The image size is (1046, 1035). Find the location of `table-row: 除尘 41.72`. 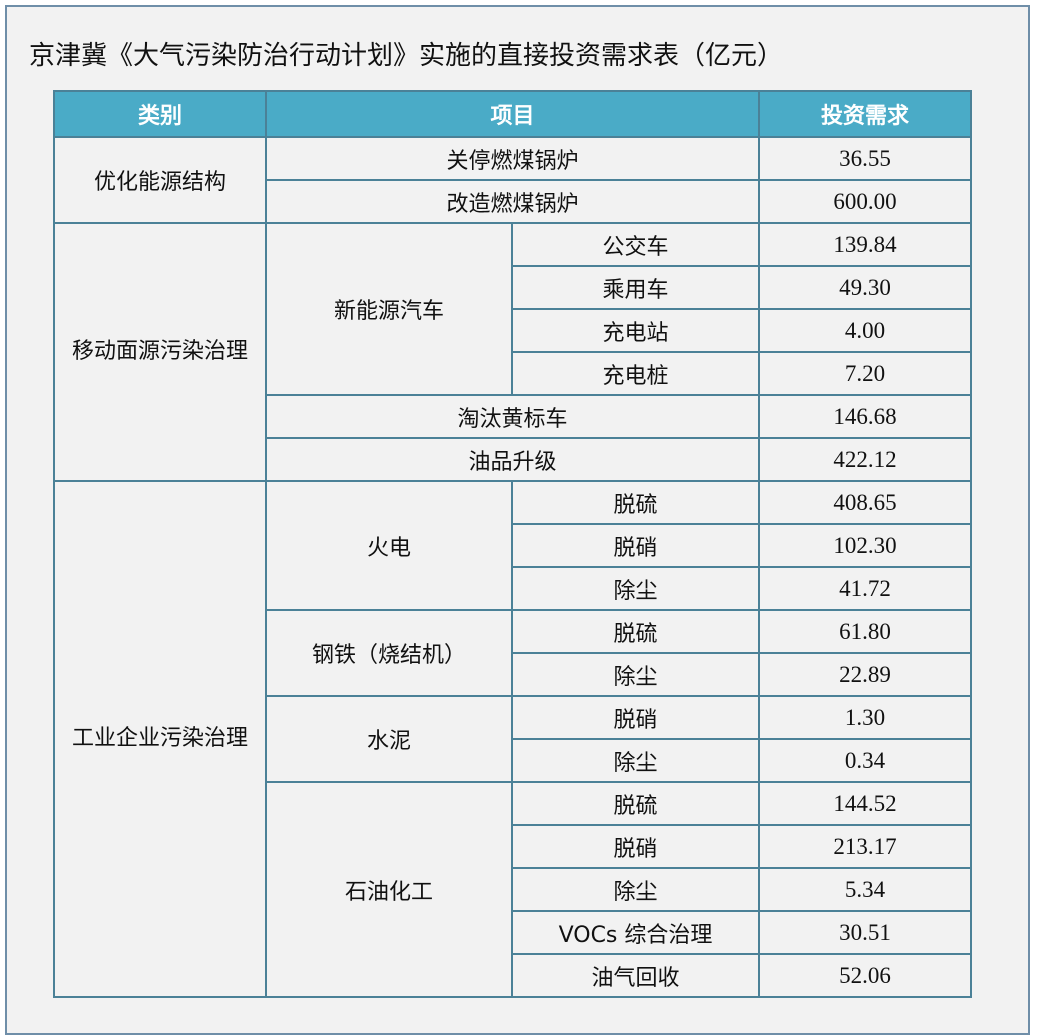

table-row: 除尘 41.72 is located at coordinates (513, 588).